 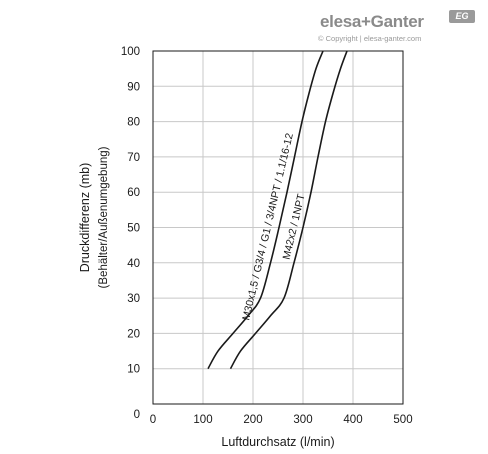 What do you see at coordinates (352, 420) in the screenshot?
I see `x-tick-label: 400` at bounding box center [352, 420].